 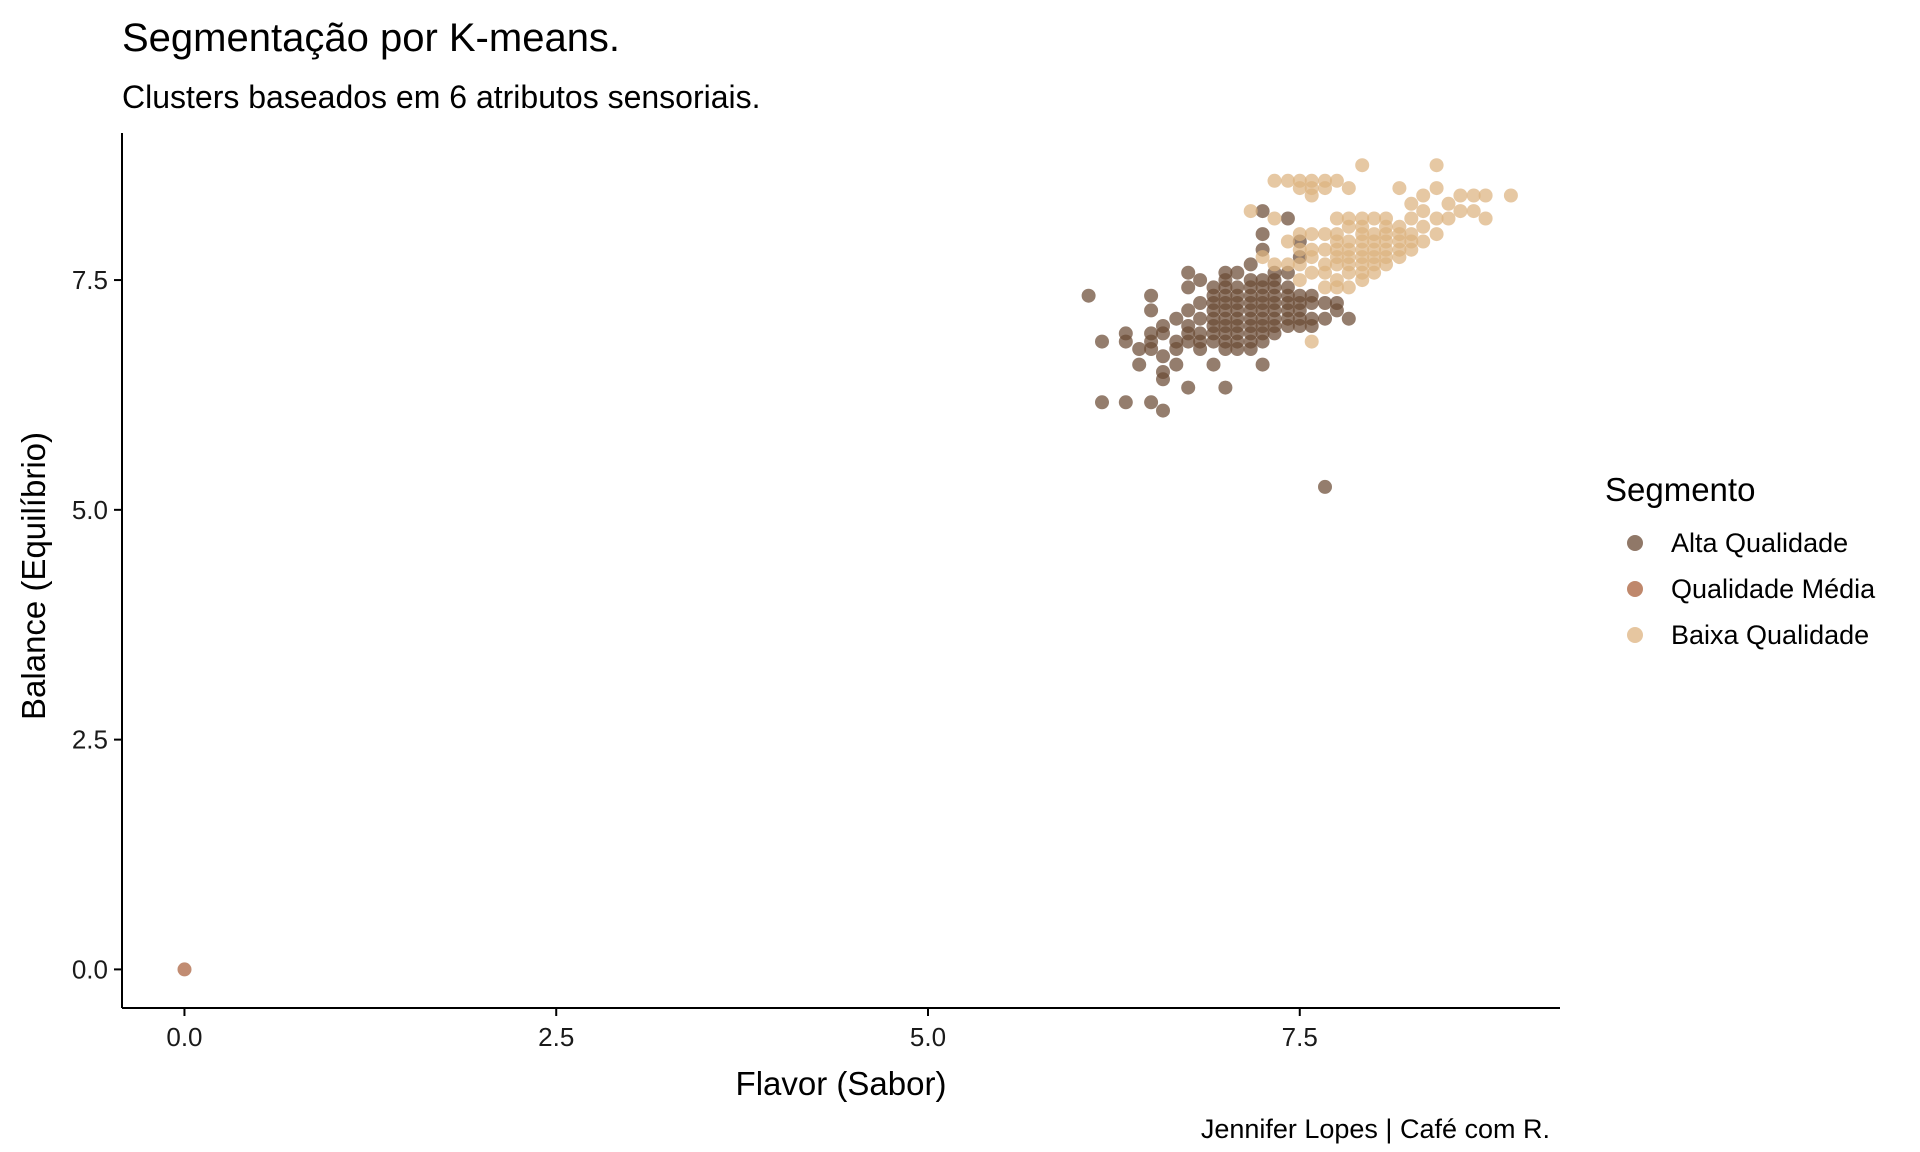 I want to click on legend-key-qualidade-media, so click(x=1635, y=589).